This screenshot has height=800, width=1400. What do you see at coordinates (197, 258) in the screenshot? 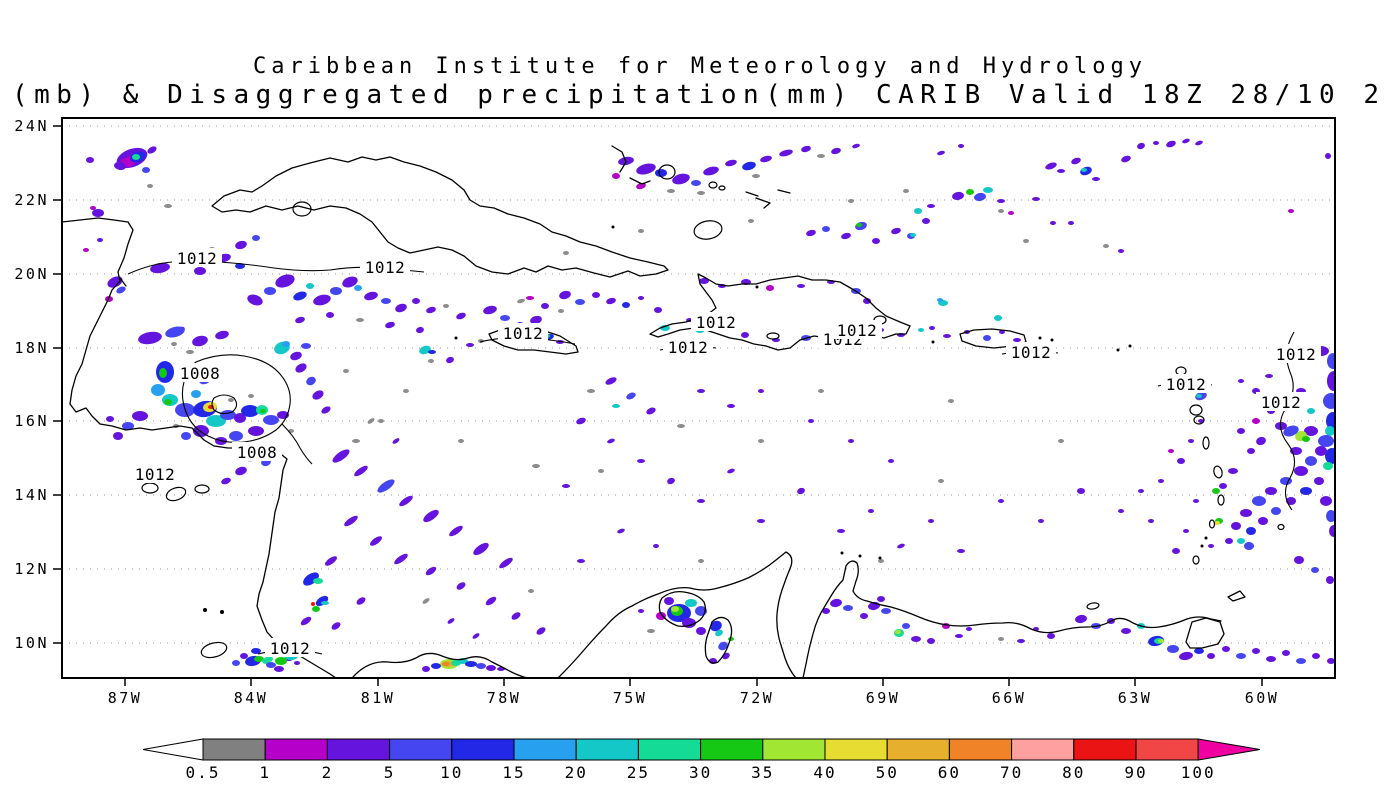
I see `contour-label: 1012` at bounding box center [197, 258].